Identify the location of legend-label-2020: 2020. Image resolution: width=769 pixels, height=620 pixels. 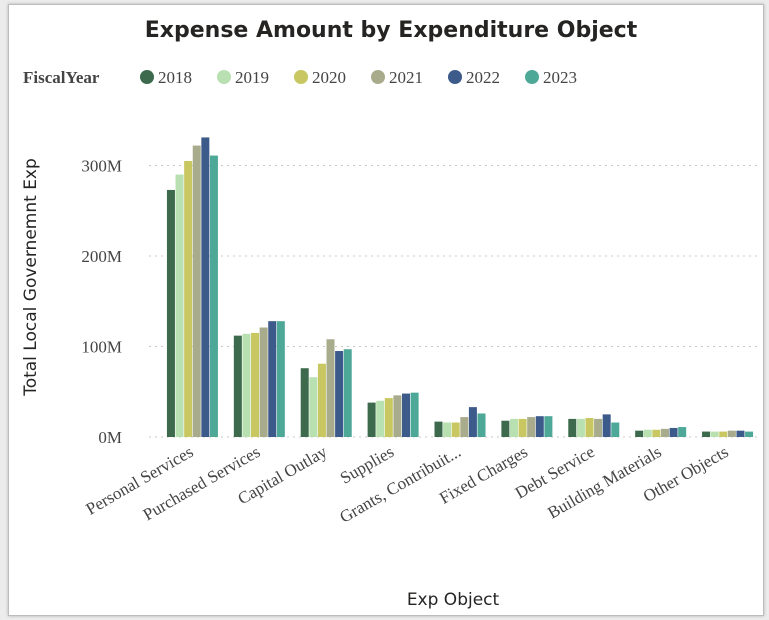
(329, 77).